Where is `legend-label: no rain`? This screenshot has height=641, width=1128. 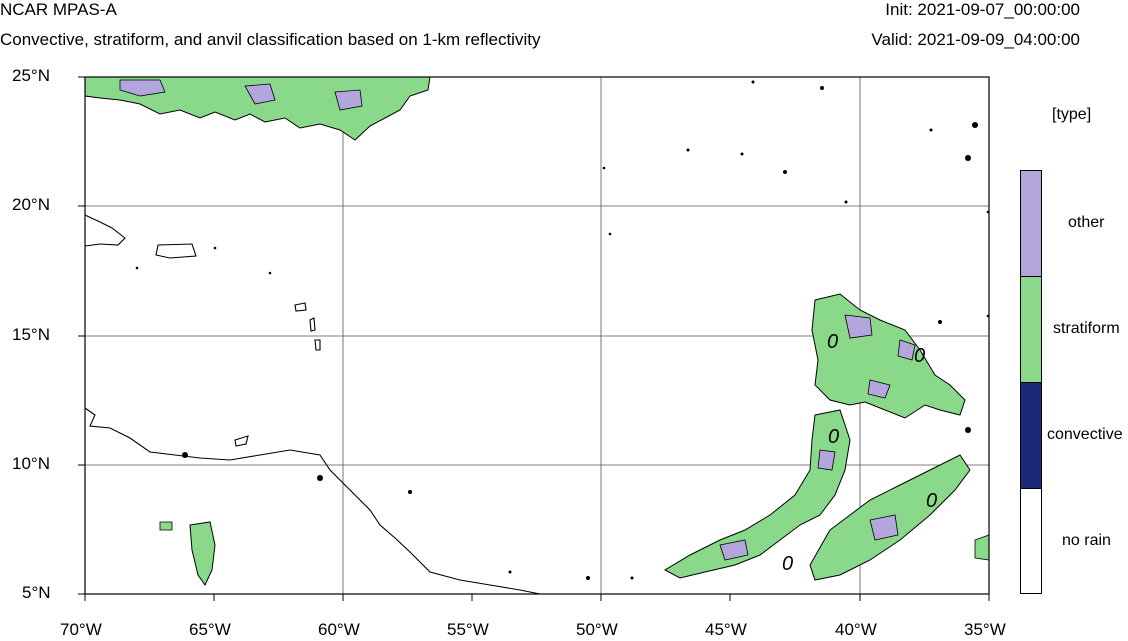 legend-label: no rain is located at coordinates (1086, 540).